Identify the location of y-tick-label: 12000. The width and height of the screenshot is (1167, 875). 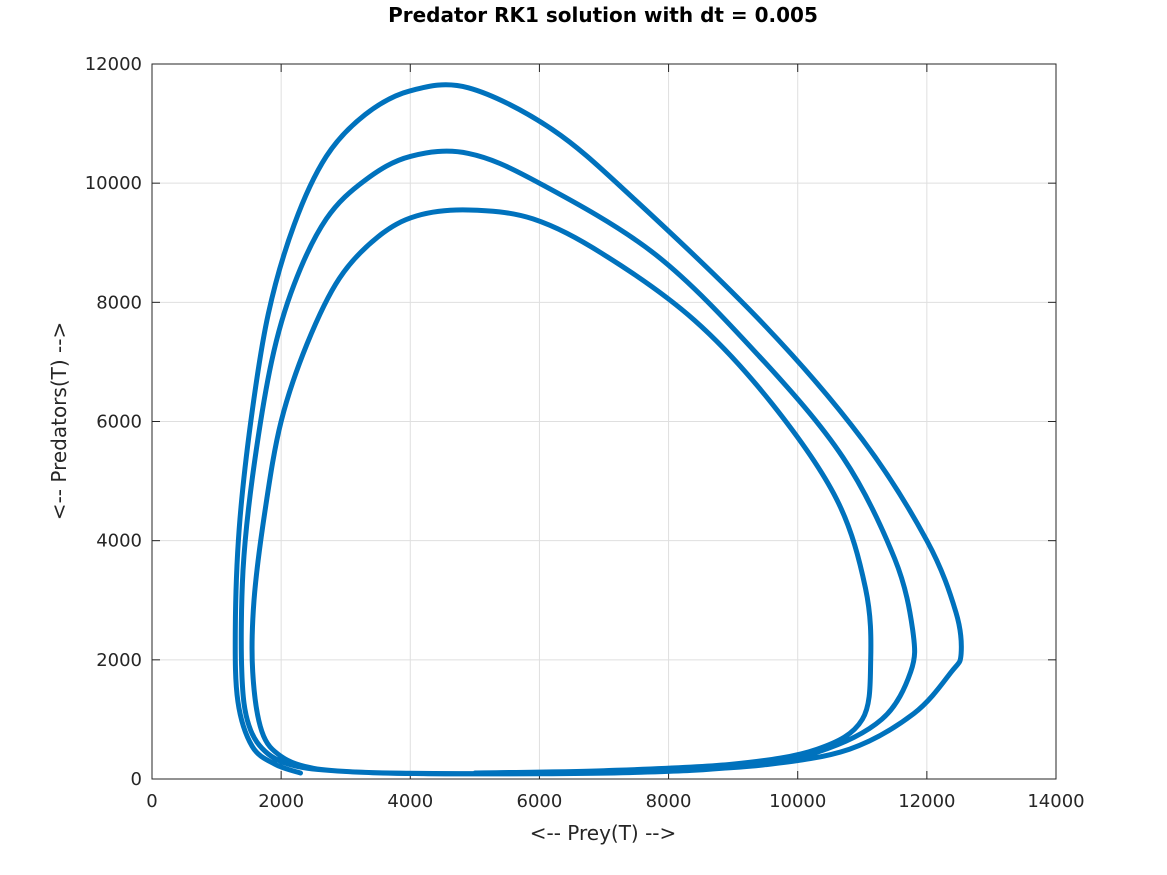
(113, 64).